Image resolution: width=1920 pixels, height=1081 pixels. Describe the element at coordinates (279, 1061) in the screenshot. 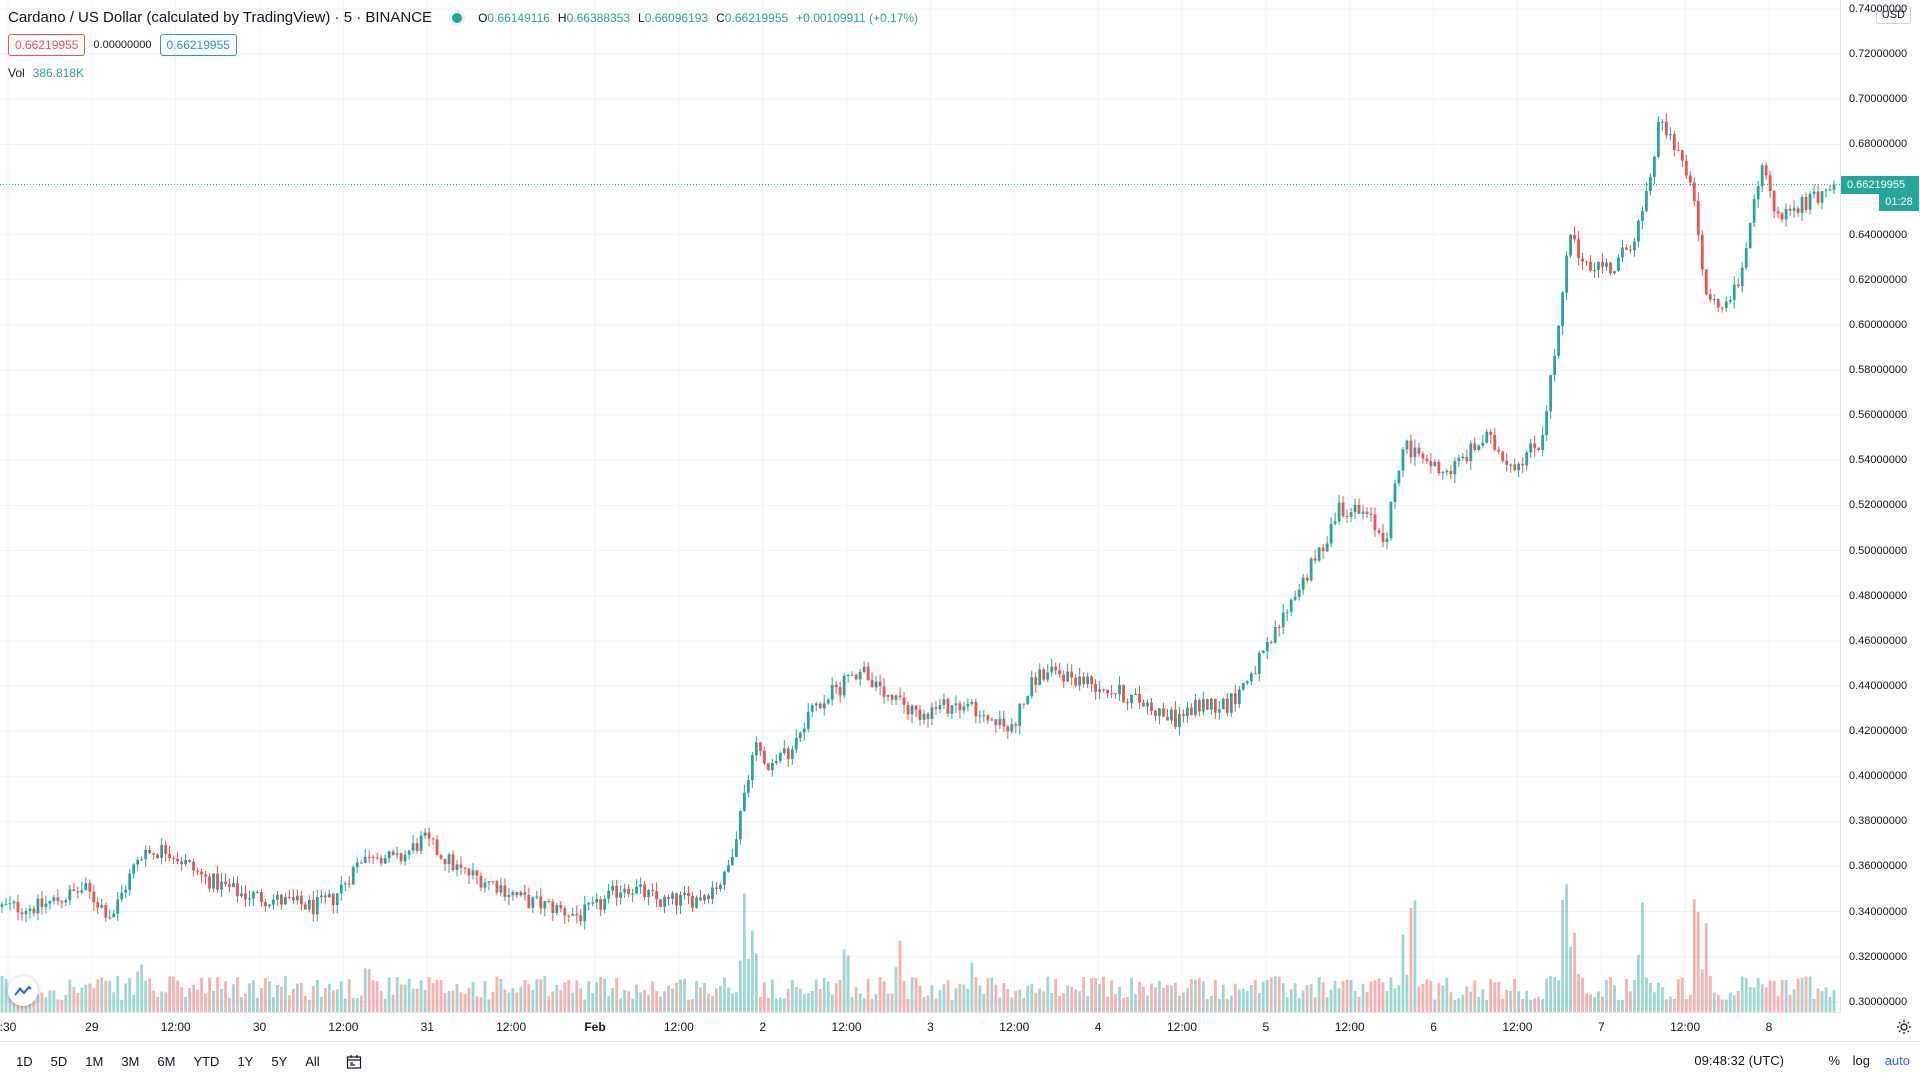

I see `timeframe-button-5y: 5Y` at that location.